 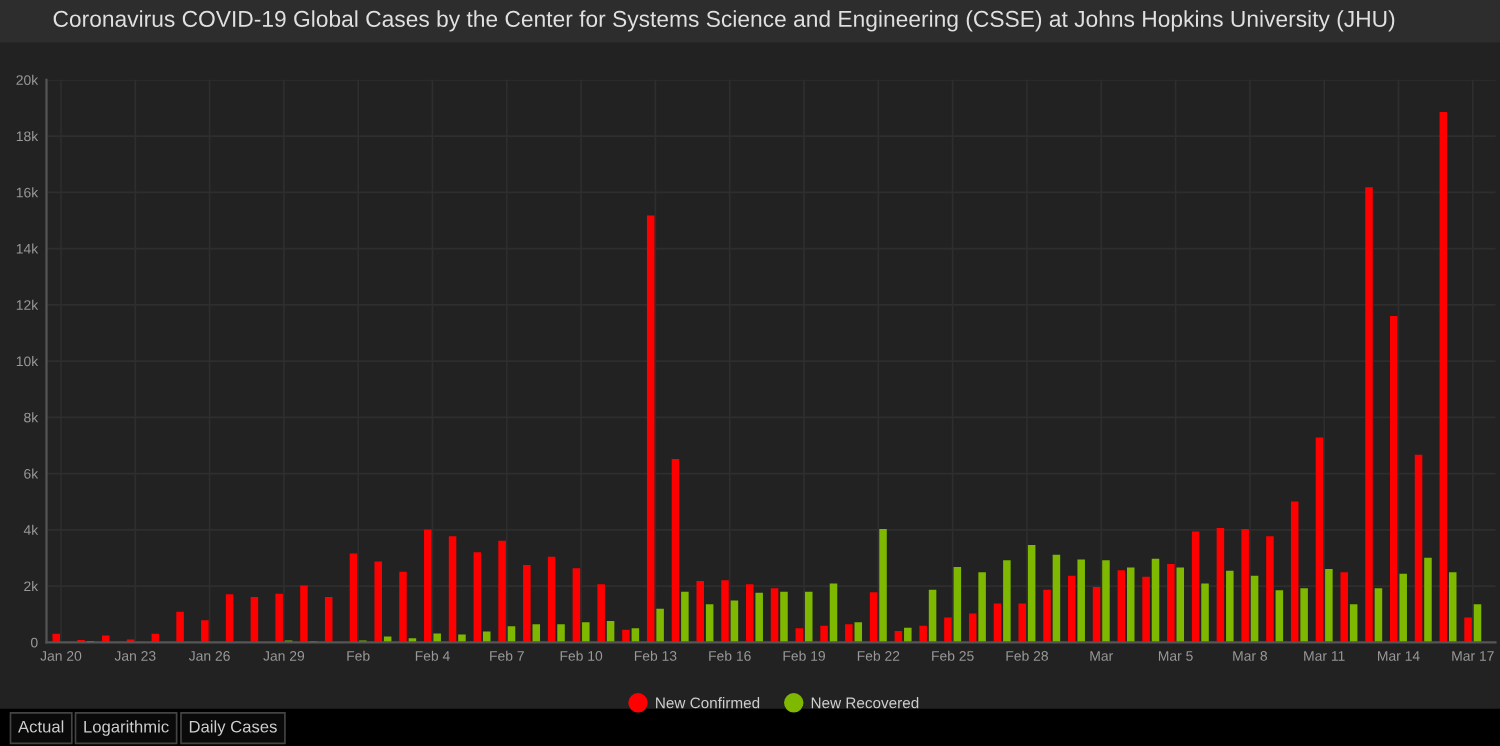 I want to click on text: Actual, so click(x=41, y=726).